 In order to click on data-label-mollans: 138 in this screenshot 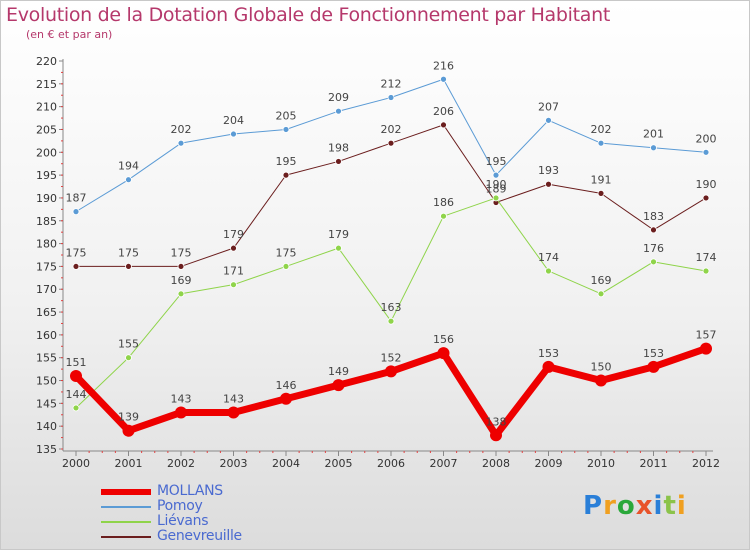, I will do `click(496, 421)`.